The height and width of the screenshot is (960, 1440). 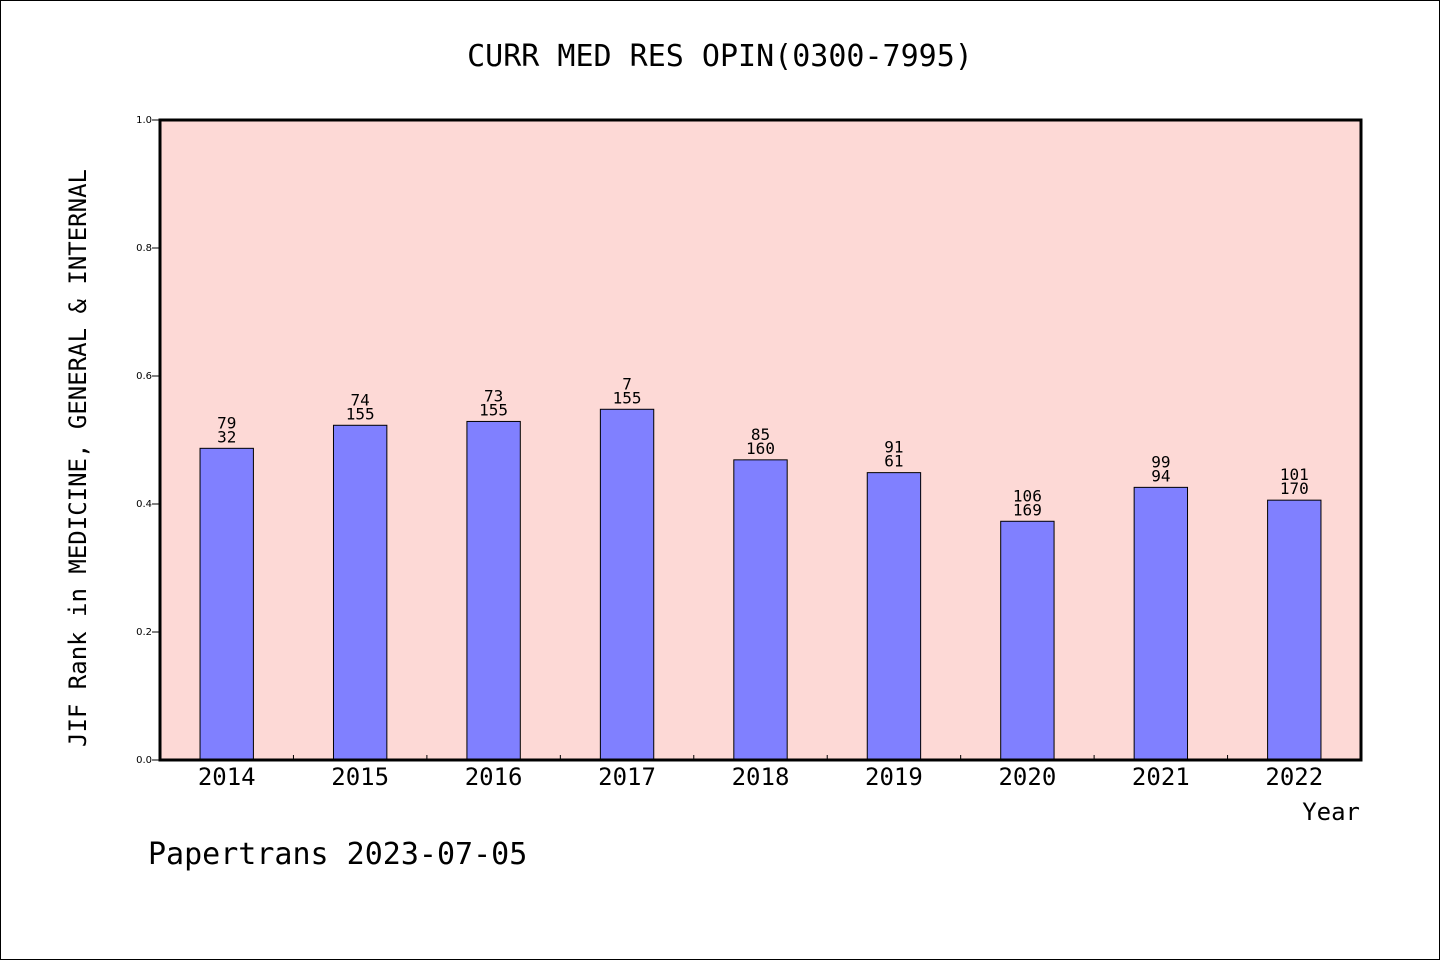 What do you see at coordinates (360, 777) in the screenshot?
I see `x-tick-label: 2015` at bounding box center [360, 777].